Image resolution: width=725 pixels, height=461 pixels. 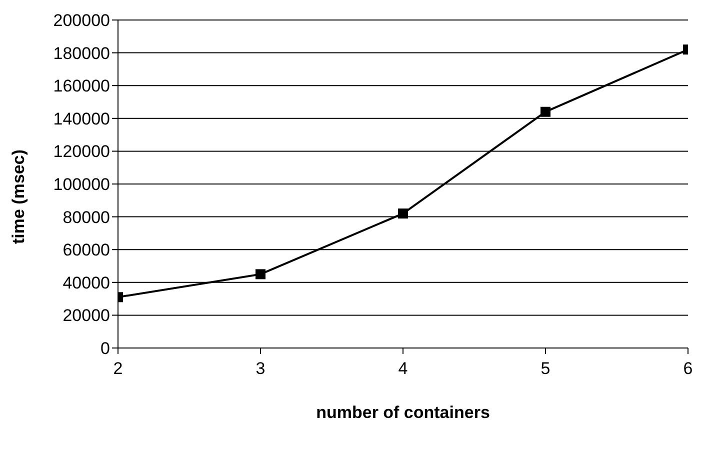 I want to click on x-tick-label: 3, so click(x=261, y=368).